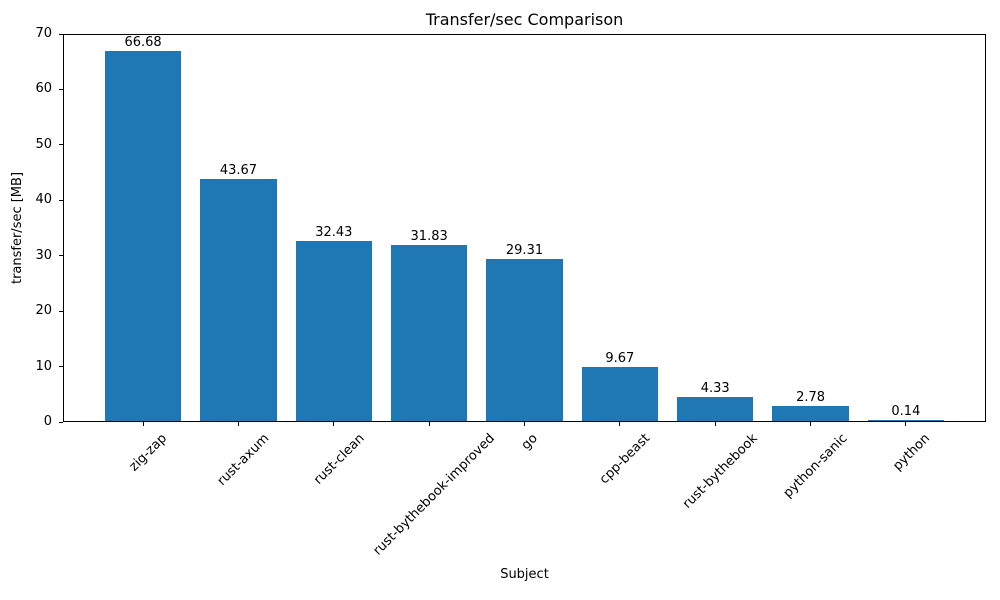  I want to click on x-tick-label: rust-axum, so click(243, 460).